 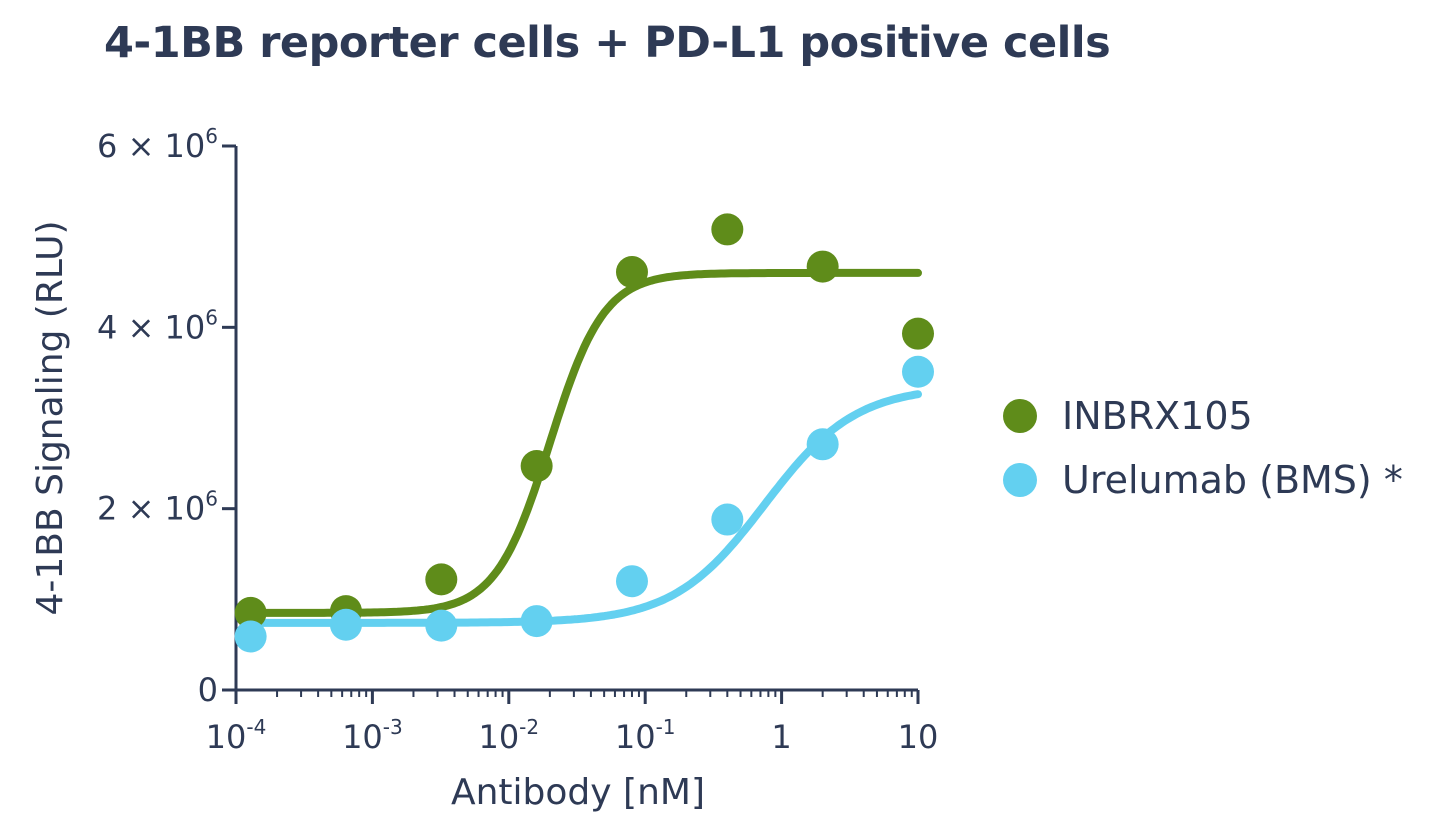 I want to click on x-tick-base-1: 10, so click(x=362, y=737).